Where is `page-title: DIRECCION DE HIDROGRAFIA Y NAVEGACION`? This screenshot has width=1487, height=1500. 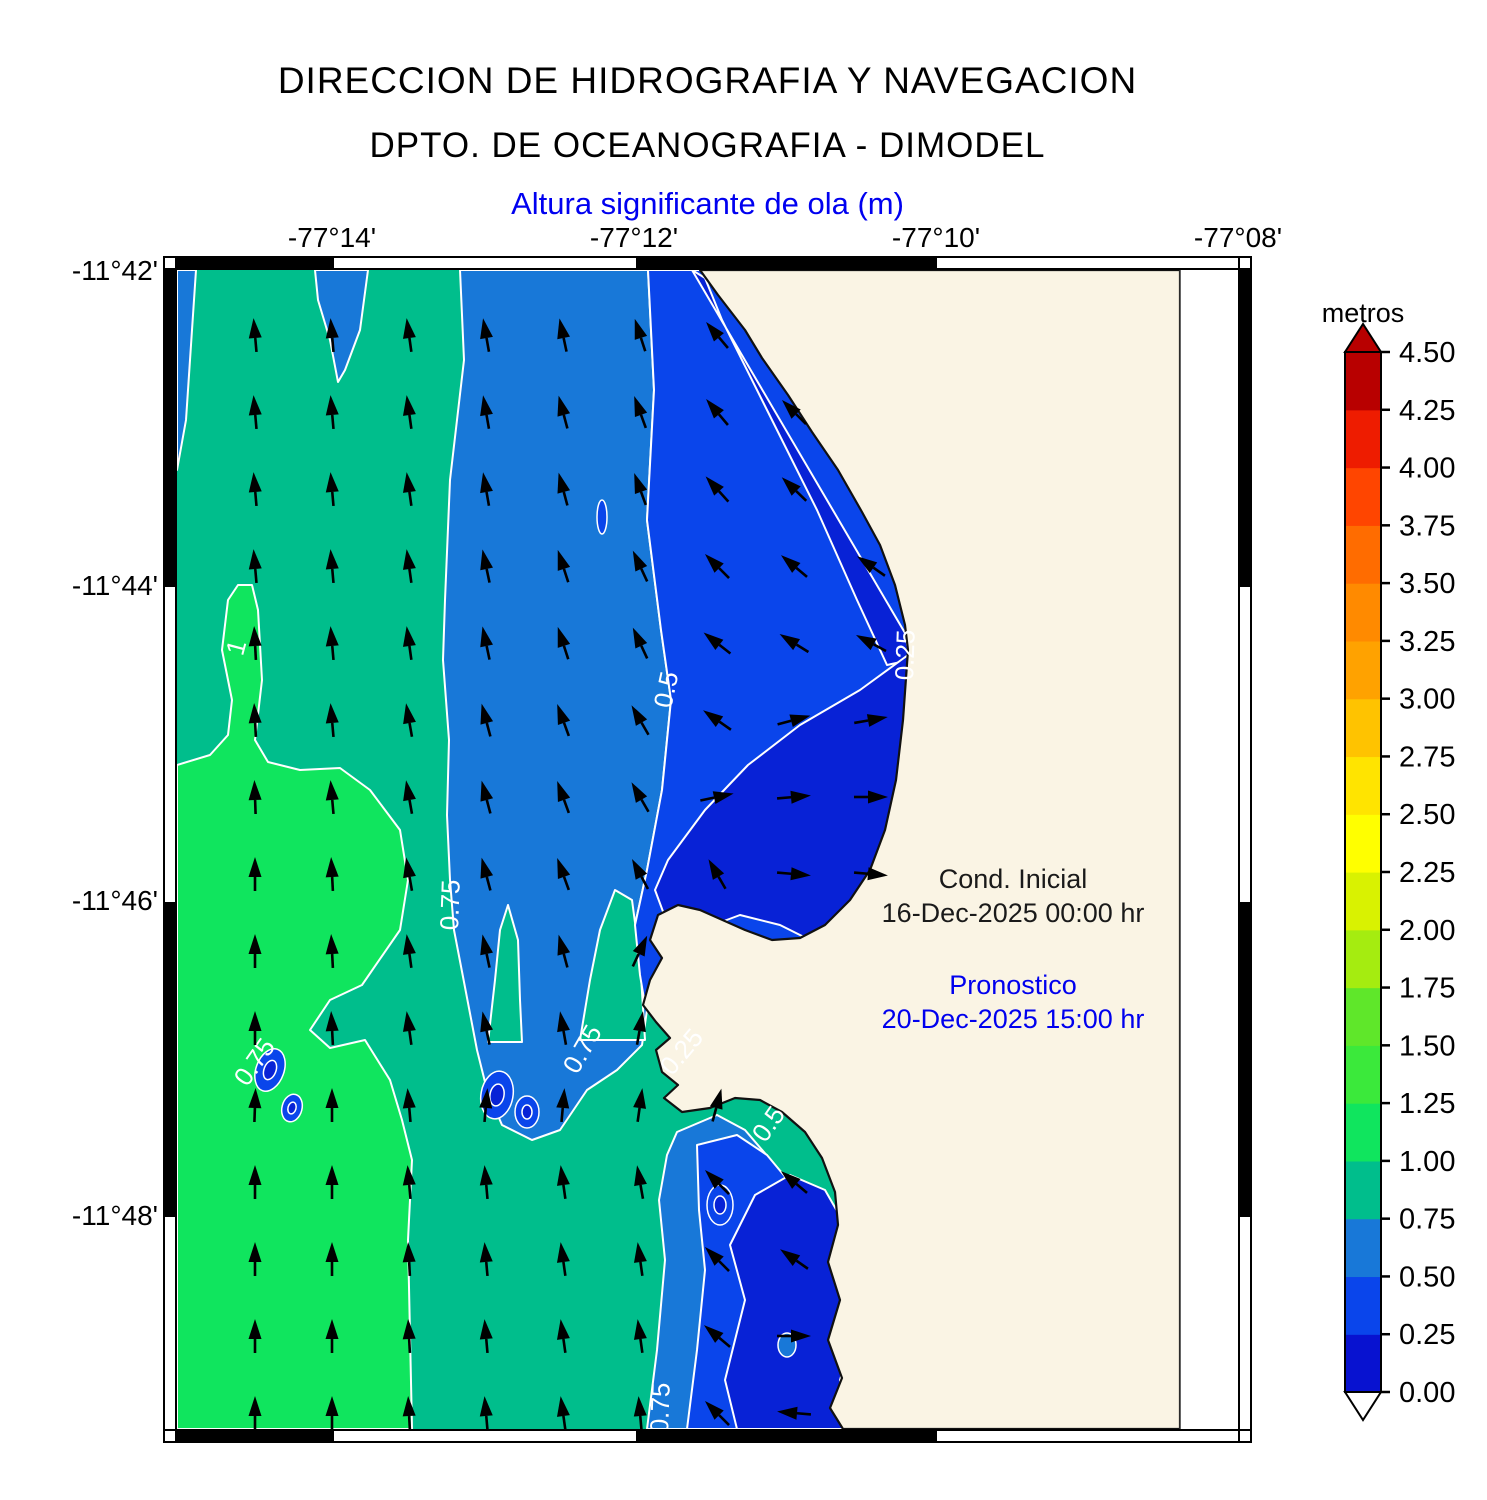
page-title: DIRECCION DE HIDROGRAFIA Y NAVEGACION is located at coordinates (707, 80).